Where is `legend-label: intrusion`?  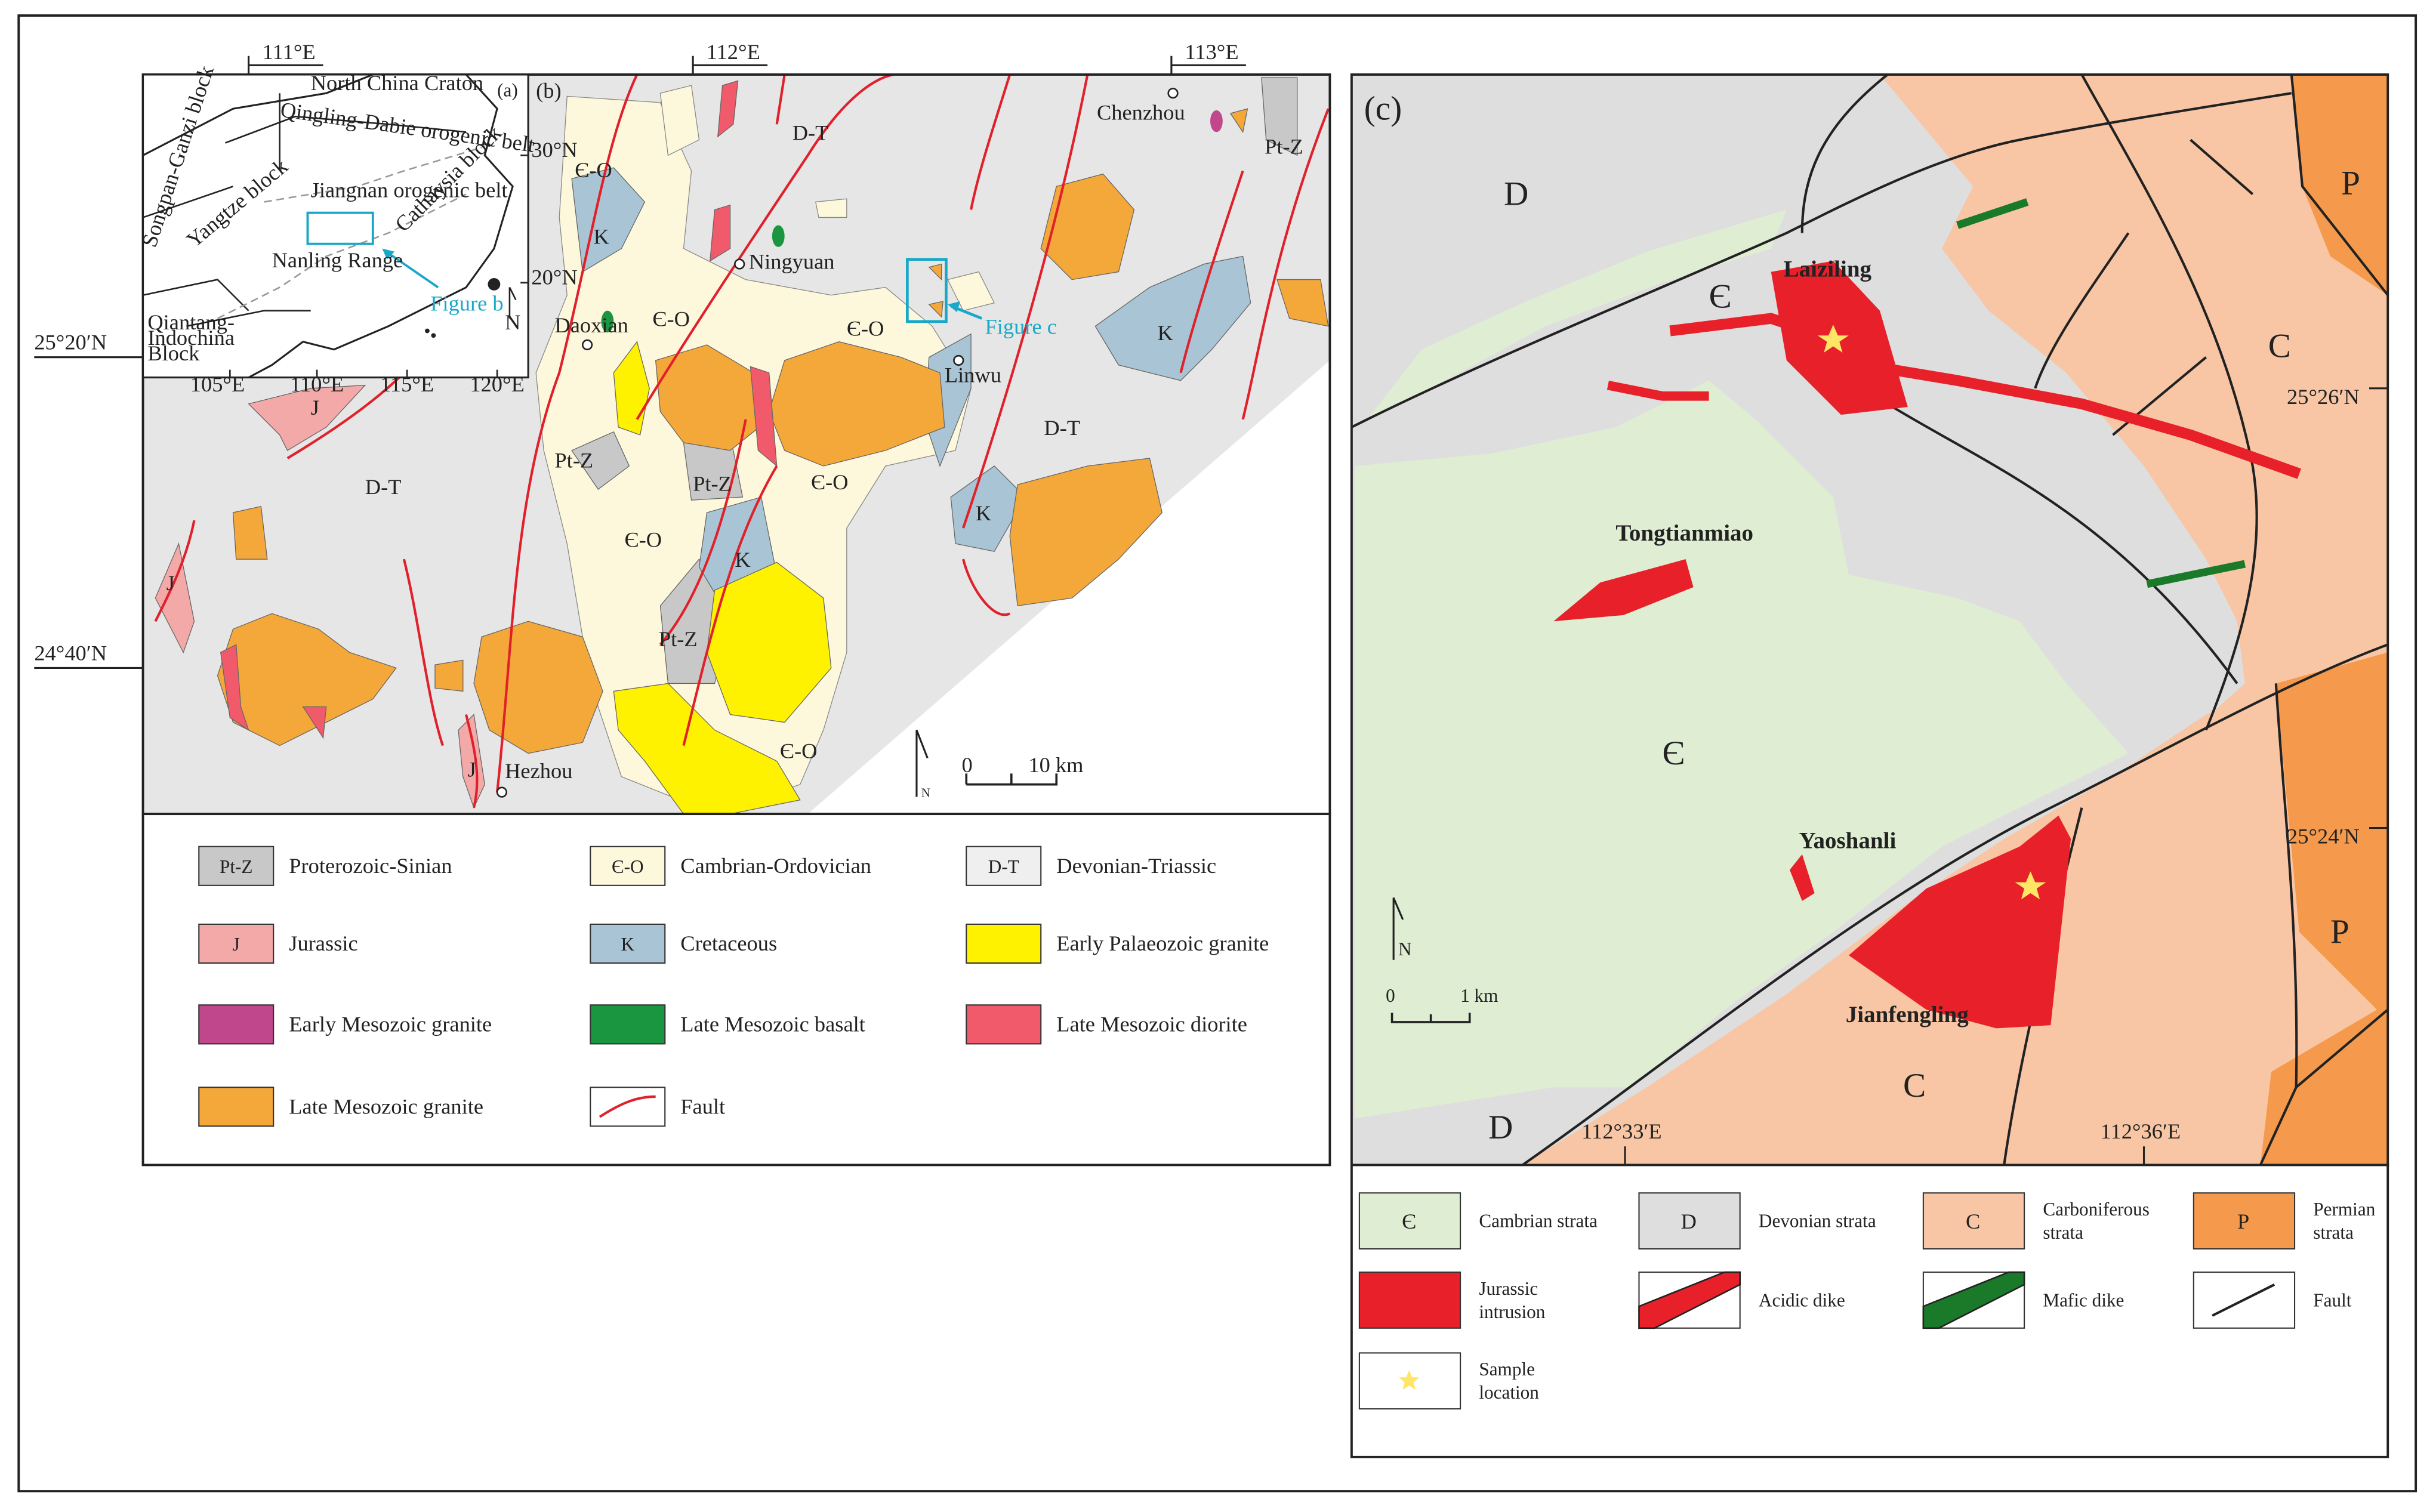
legend-label: intrusion is located at coordinates (1512, 1311).